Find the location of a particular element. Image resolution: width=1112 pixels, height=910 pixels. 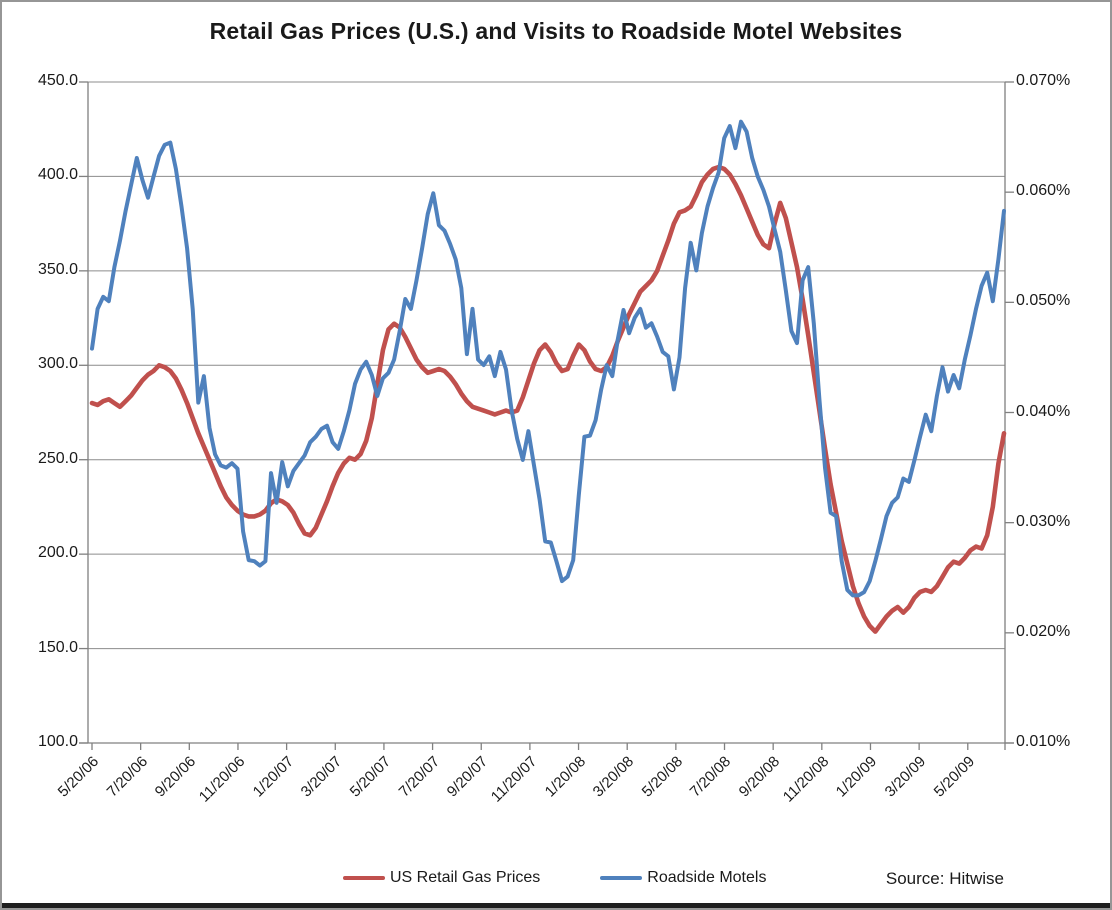

y-axis-label-right: 0.050% is located at coordinates (1043, 301).